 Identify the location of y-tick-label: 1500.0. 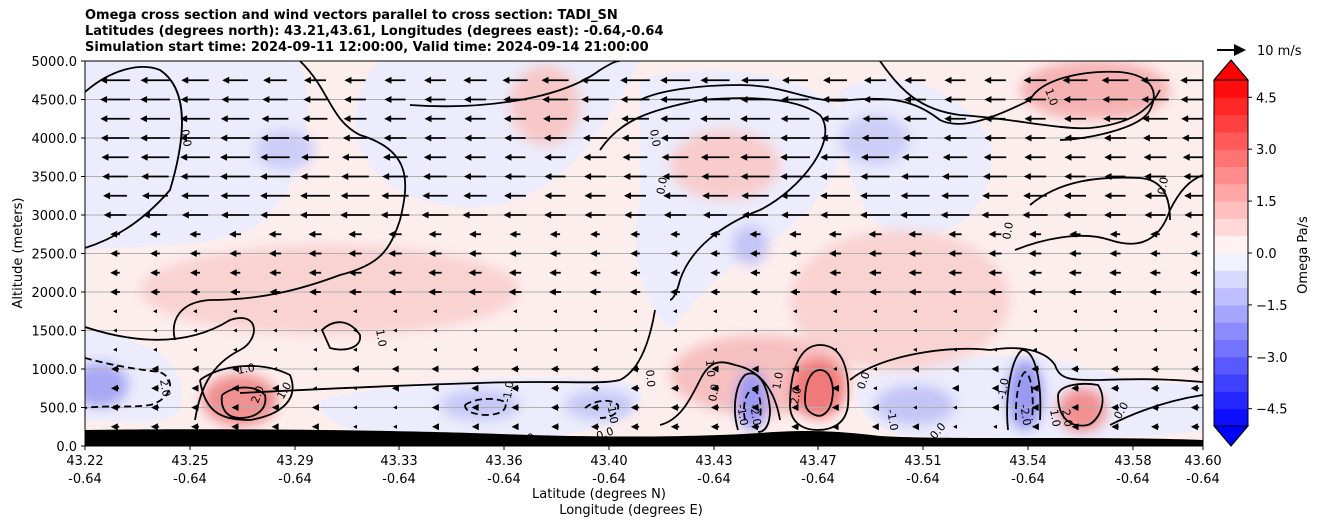
(55, 332).